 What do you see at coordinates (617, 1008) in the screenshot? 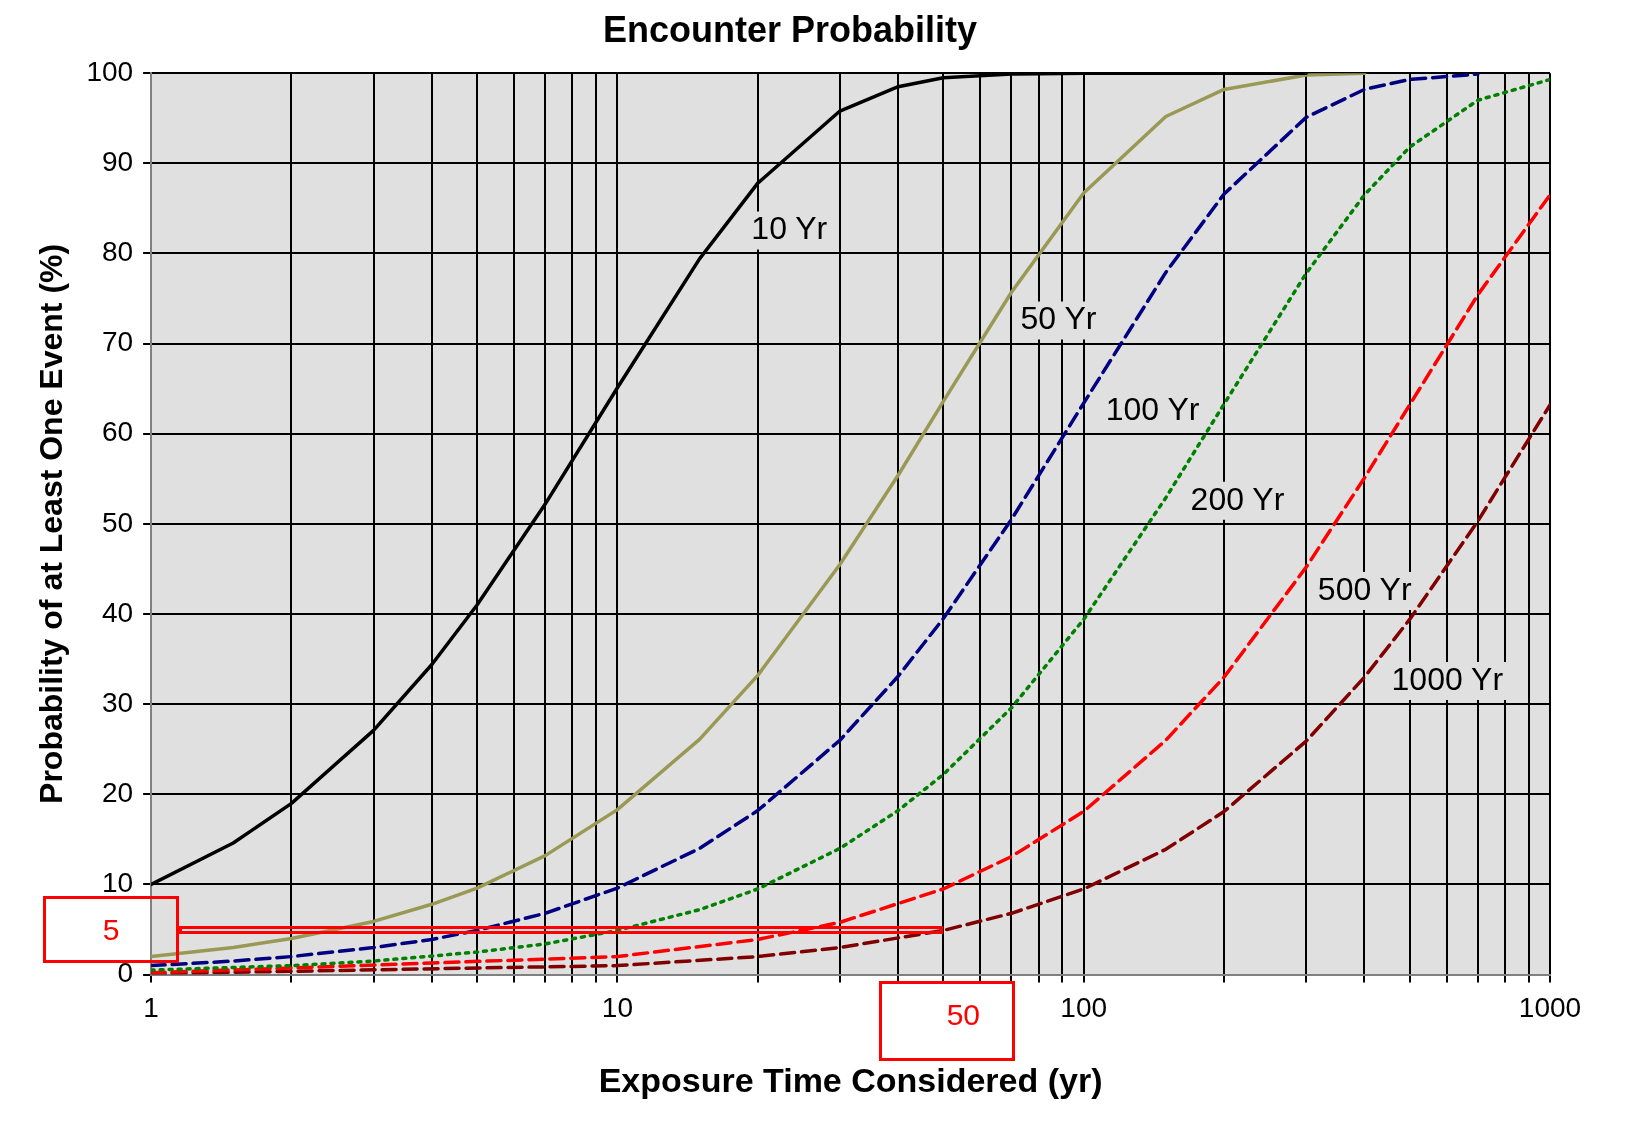
I see `x-tick-label: 10` at bounding box center [617, 1008].